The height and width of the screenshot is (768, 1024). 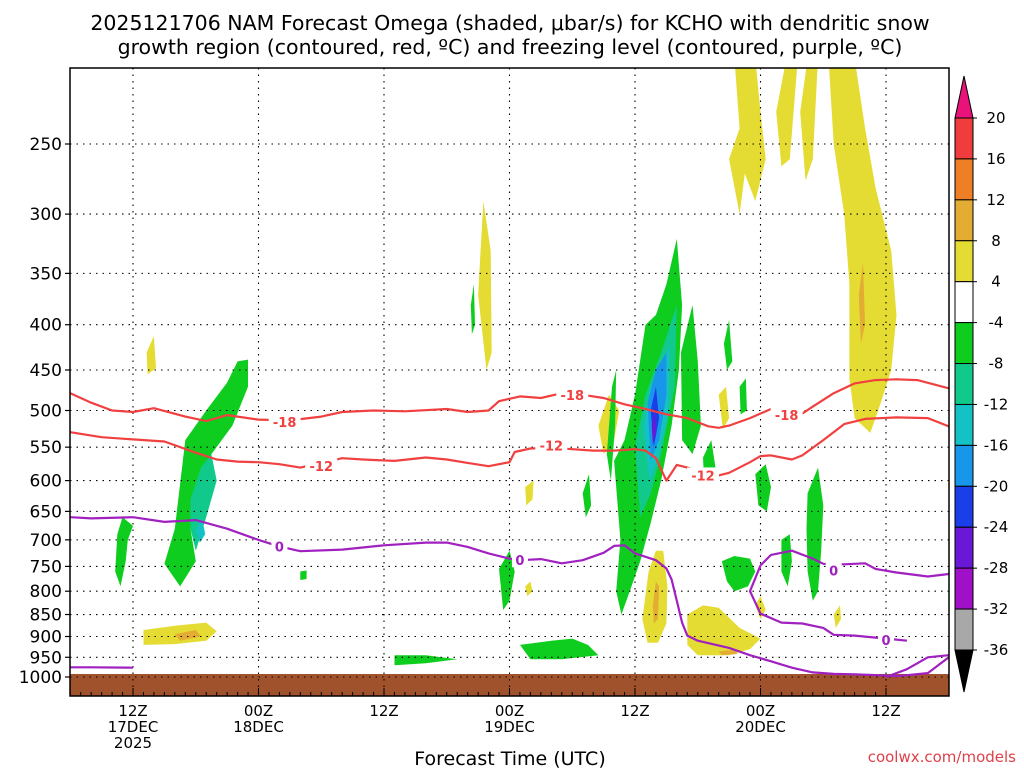 I want to click on y-tick-label: 350, so click(x=46, y=274).